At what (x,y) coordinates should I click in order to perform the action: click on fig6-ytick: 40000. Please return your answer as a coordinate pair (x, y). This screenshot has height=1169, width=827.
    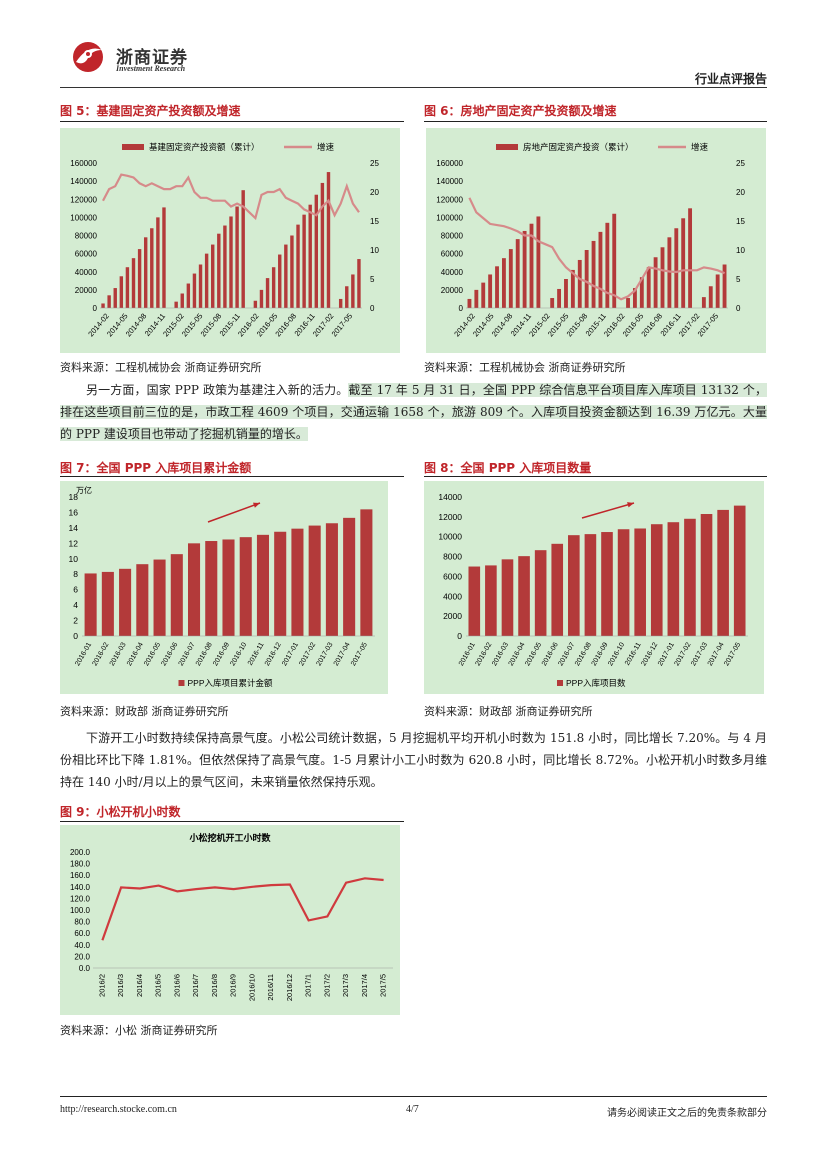
    Looking at the image, I should click on (452, 272).